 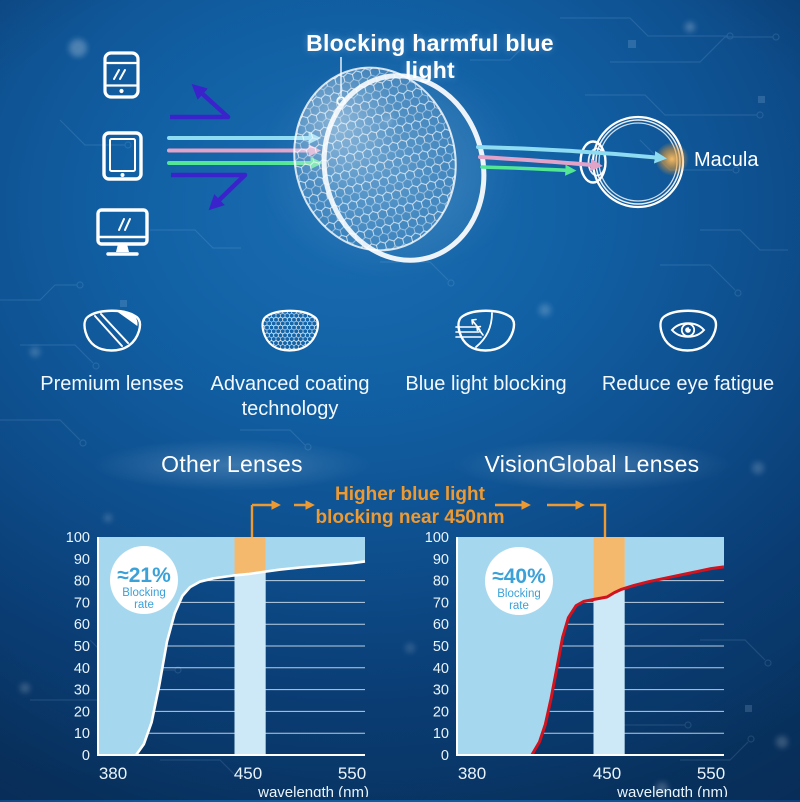 I want to click on annotation-450nm: Higher blue light blocking near 450nm, so click(x=410, y=506).